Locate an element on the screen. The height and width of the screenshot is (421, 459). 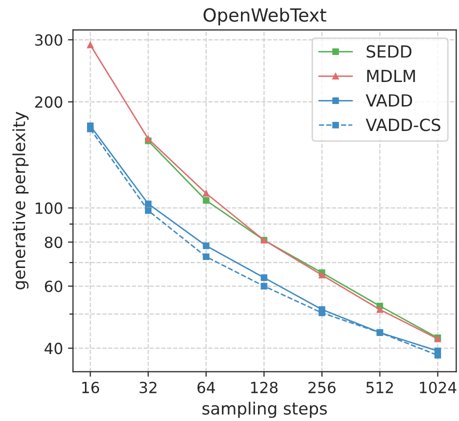
legend-label: MDLM is located at coordinates (391, 76).